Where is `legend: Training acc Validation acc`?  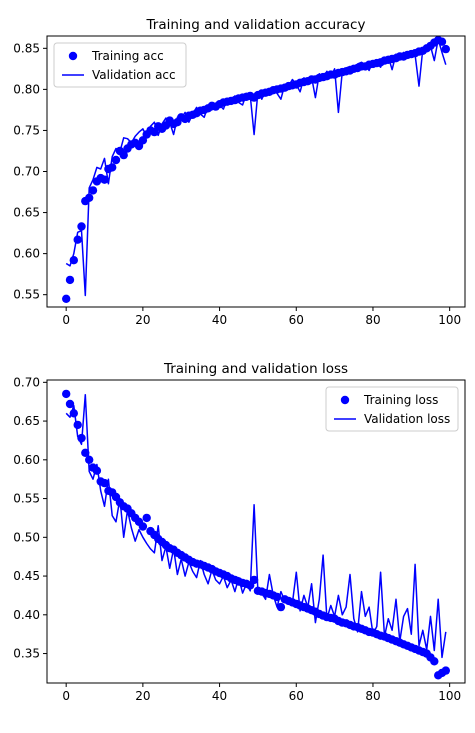
legend: Training acc Validation acc is located at coordinates (120, 65).